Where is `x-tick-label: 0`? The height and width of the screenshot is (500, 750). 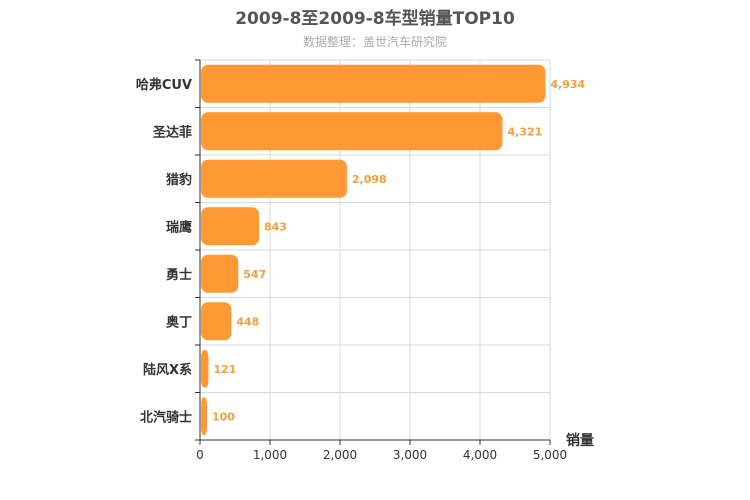
x-tick-label: 0 is located at coordinates (200, 455).